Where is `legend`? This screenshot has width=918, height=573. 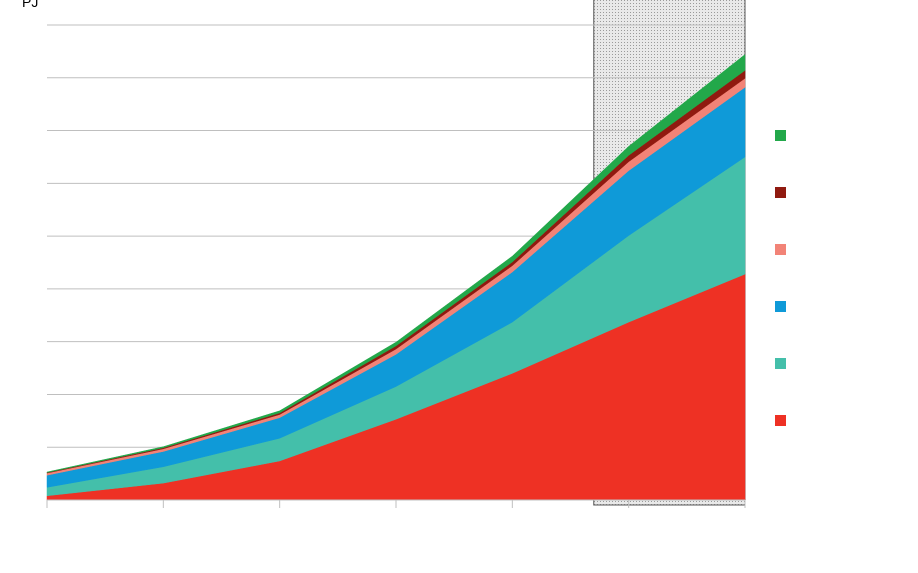 legend is located at coordinates (780, 278).